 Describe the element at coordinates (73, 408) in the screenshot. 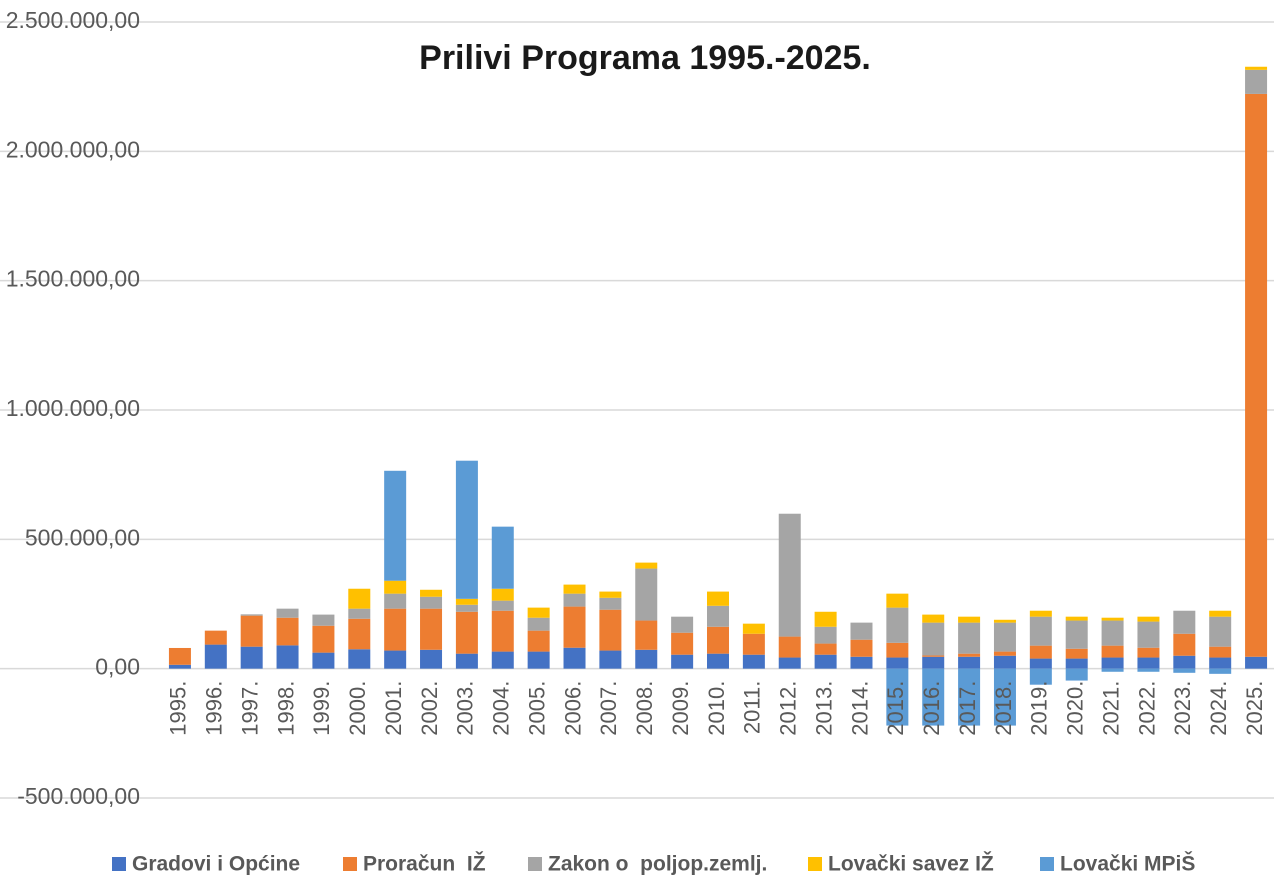

I see `y-tick-label: 1.000.000,00` at that location.